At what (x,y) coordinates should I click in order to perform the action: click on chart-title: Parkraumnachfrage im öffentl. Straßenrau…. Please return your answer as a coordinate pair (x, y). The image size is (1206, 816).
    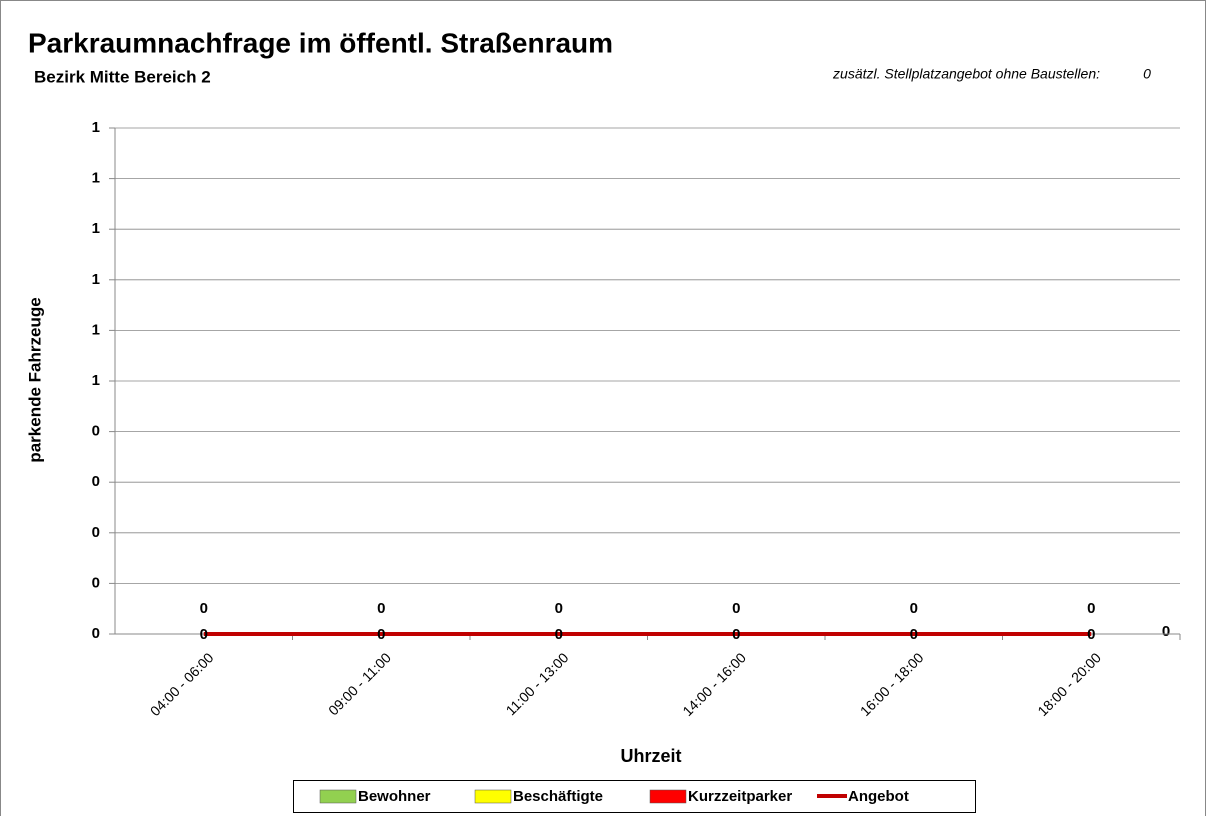
    Looking at the image, I should click on (320, 42).